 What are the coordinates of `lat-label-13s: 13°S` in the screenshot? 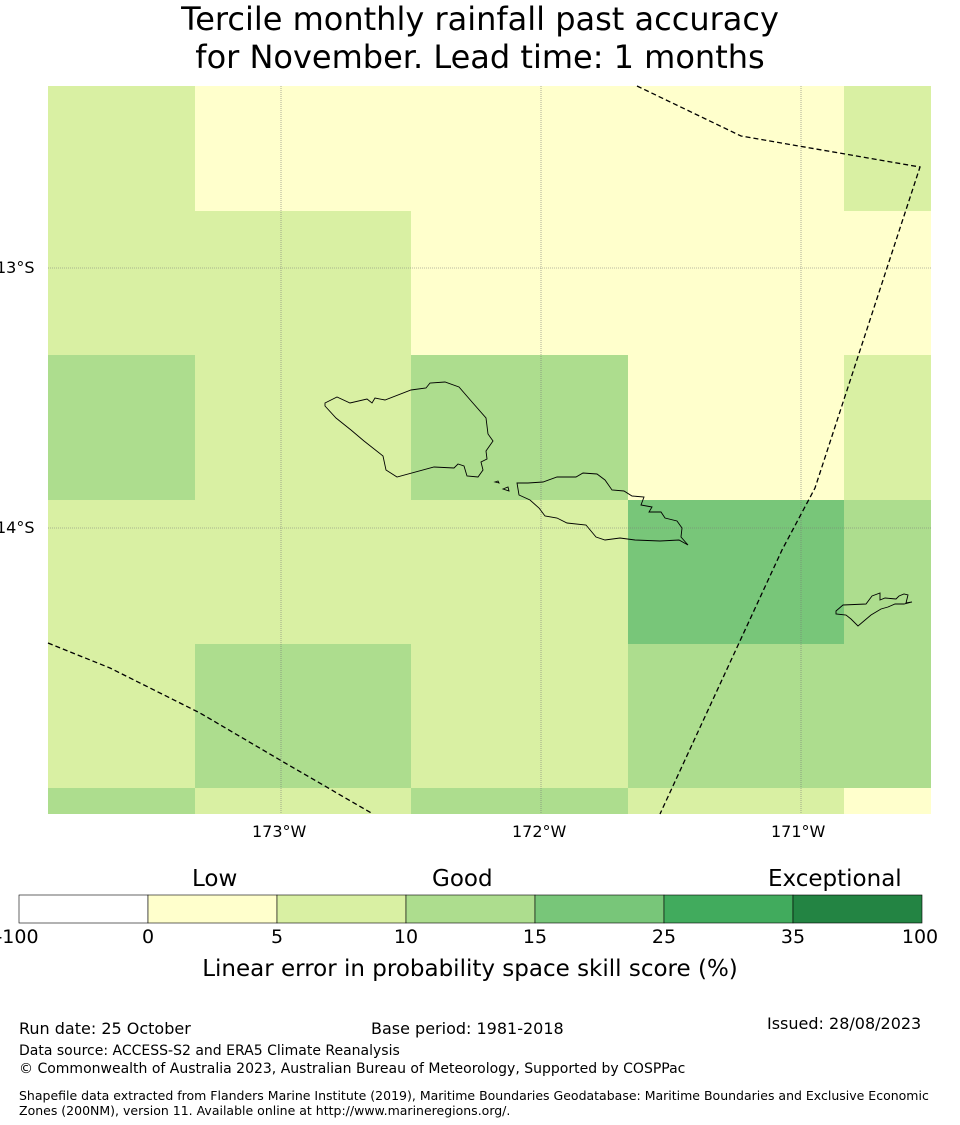 It's located at (17, 267).